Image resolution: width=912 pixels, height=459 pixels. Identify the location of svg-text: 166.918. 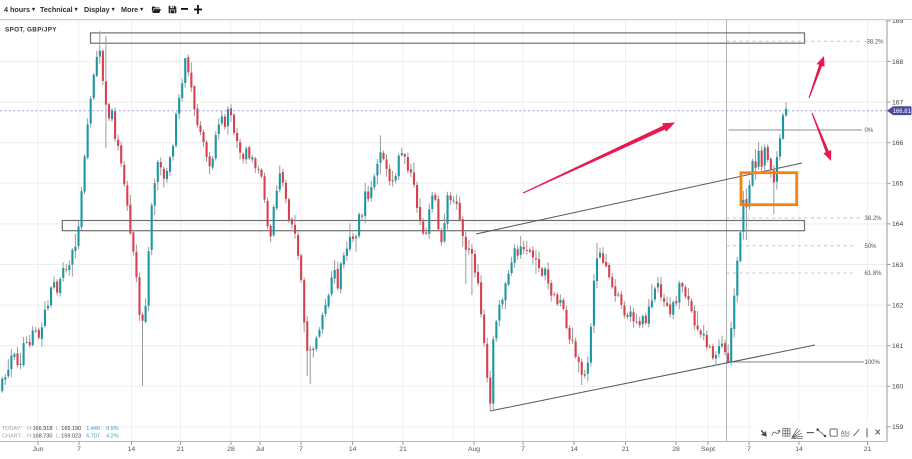
(43, 429).